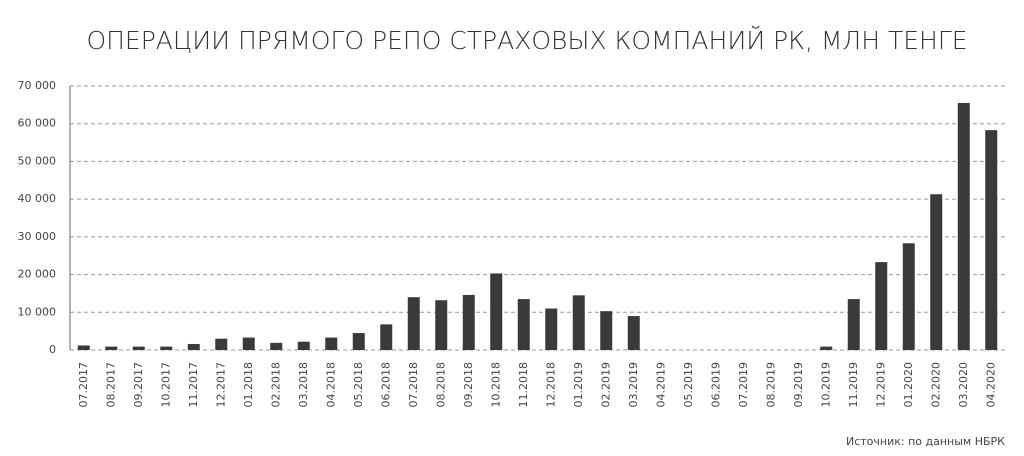  I want to click on x-tick-label: 11.2019, so click(853, 385).